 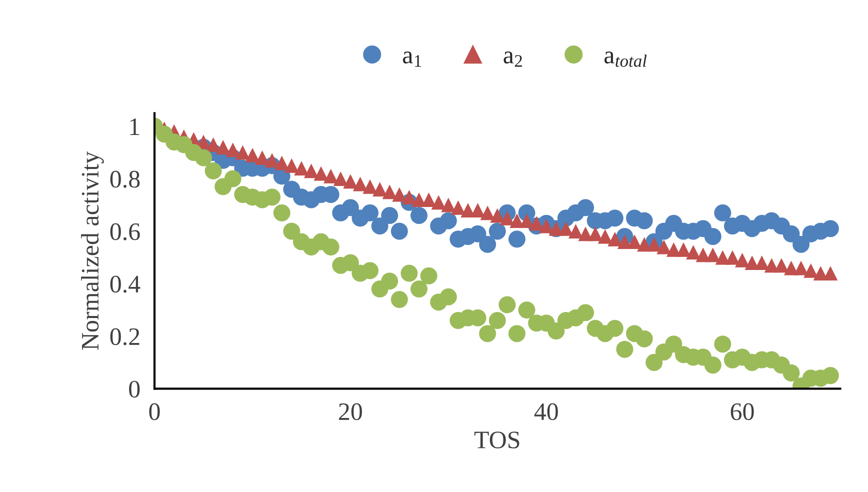 What do you see at coordinates (125, 231) in the screenshot?
I see `y-tick-label: 0.6` at bounding box center [125, 231].